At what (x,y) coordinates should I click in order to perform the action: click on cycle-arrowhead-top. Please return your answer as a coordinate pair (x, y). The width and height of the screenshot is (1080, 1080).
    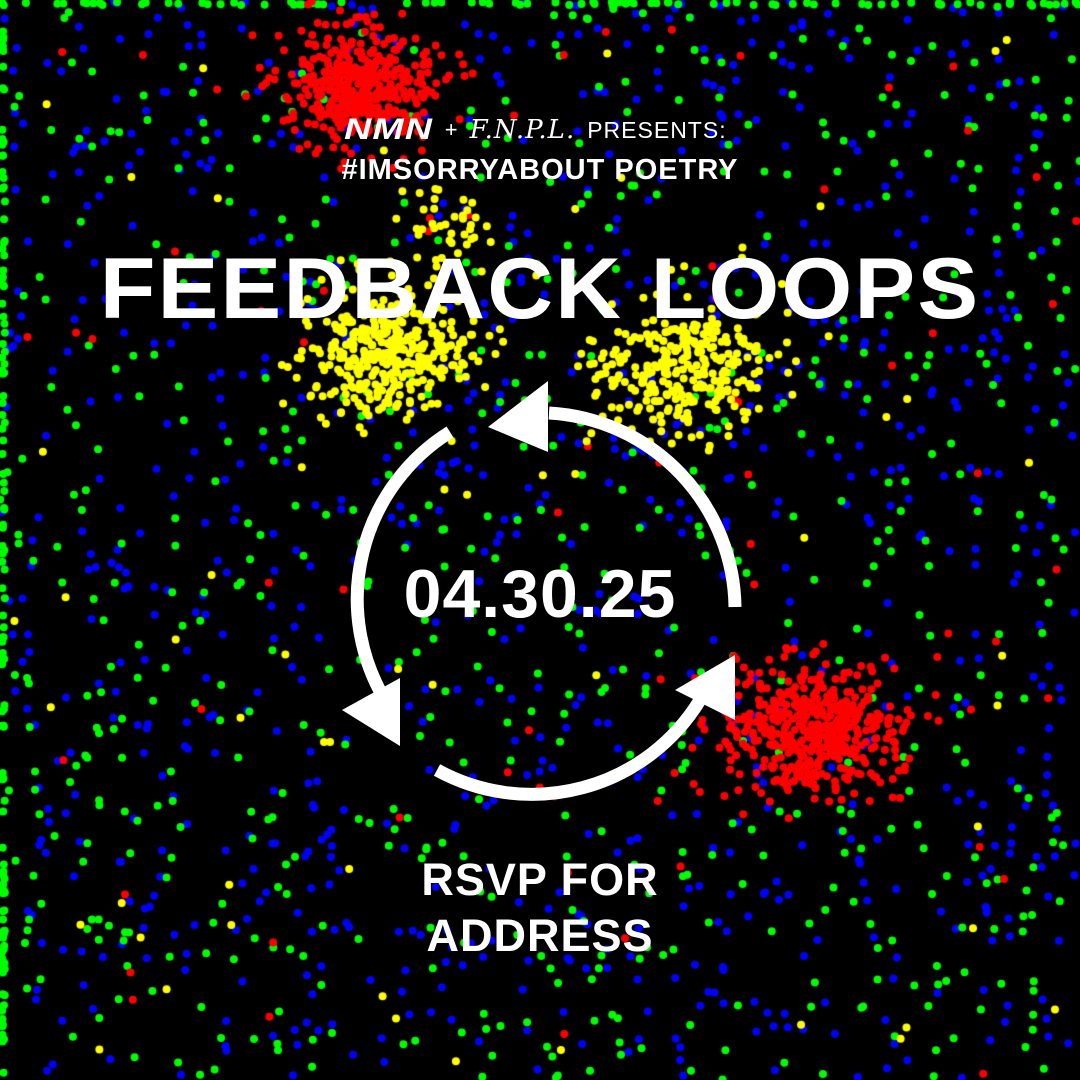
    Looking at the image, I should click on (518, 416).